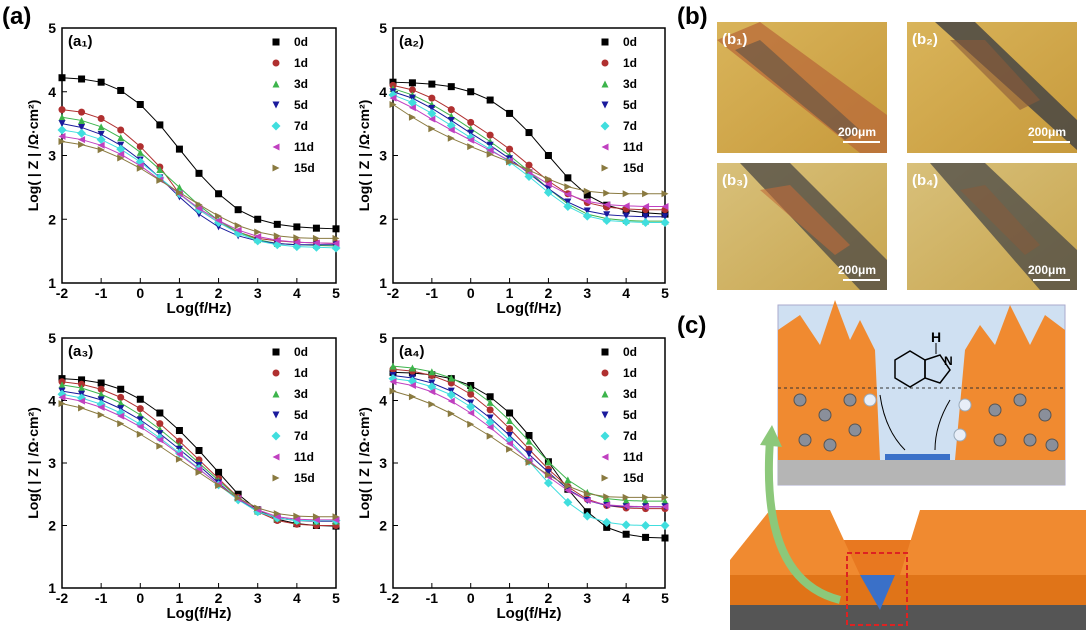  What do you see at coordinates (80, 351) in the screenshot?
I see `panel-label: (a₃)` at bounding box center [80, 351].